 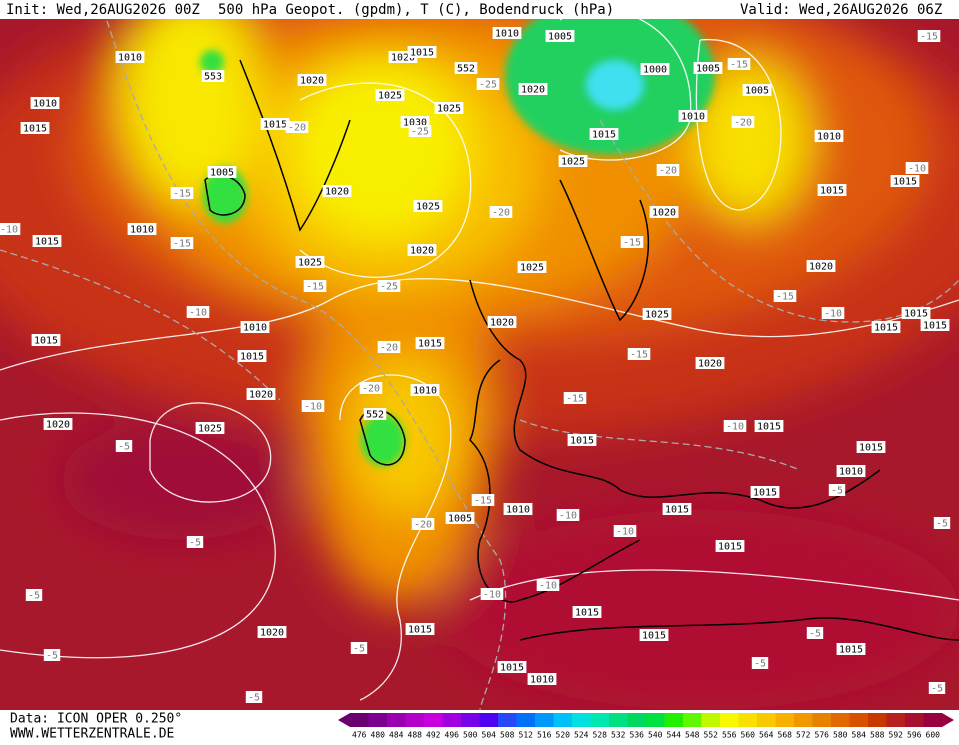 I want to click on temperature-label: -25, so click(x=420, y=132).